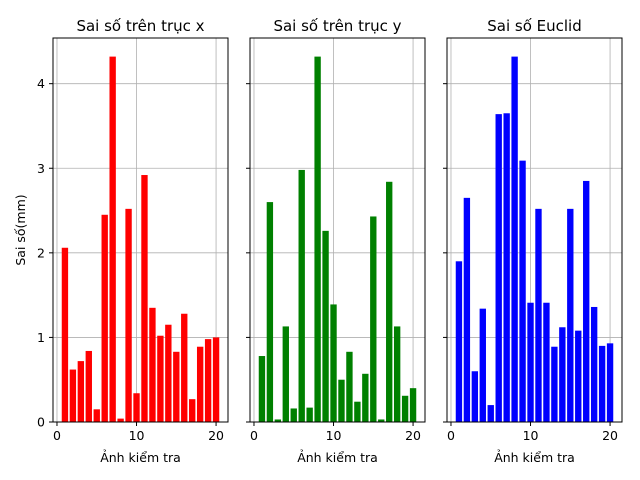  Describe the element at coordinates (20, 229) in the screenshot. I see `y-axis-label: Sai số(mm)` at that location.